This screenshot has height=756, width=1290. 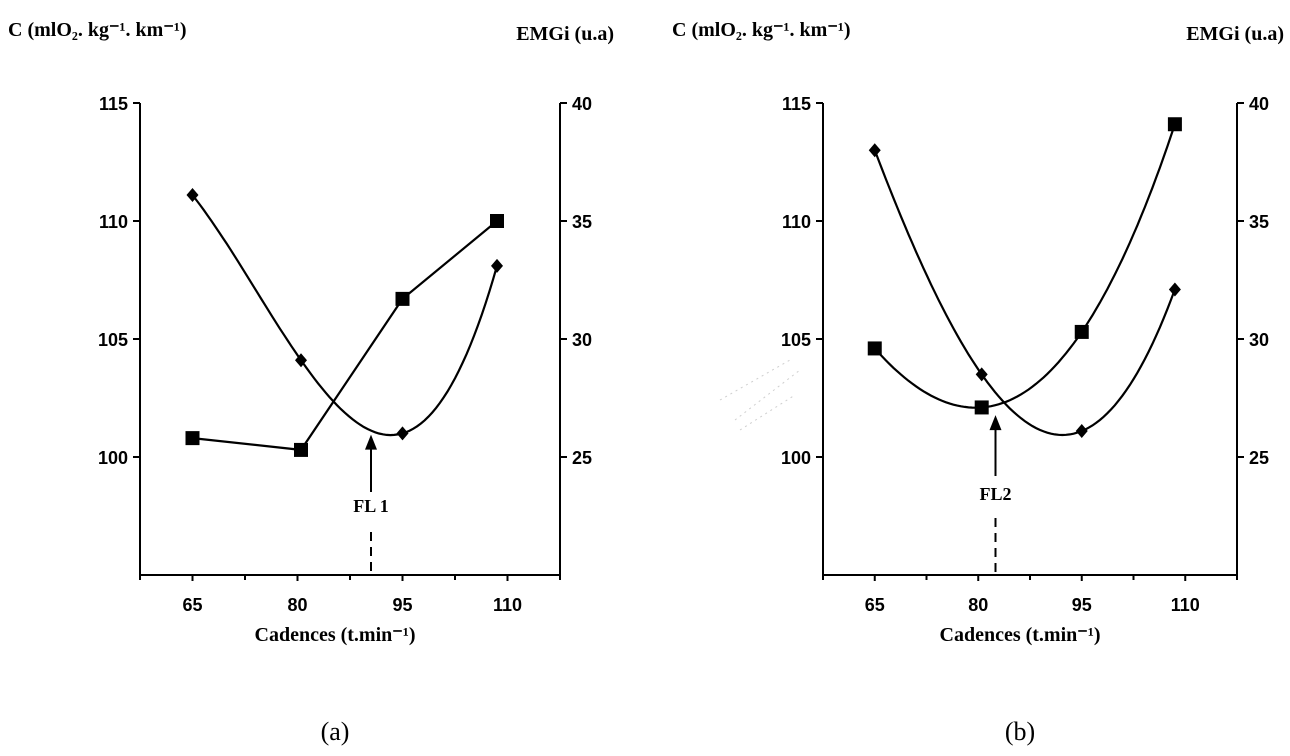 What do you see at coordinates (335, 731) in the screenshot?
I see `panel-label-a: (a)` at bounding box center [335, 731].